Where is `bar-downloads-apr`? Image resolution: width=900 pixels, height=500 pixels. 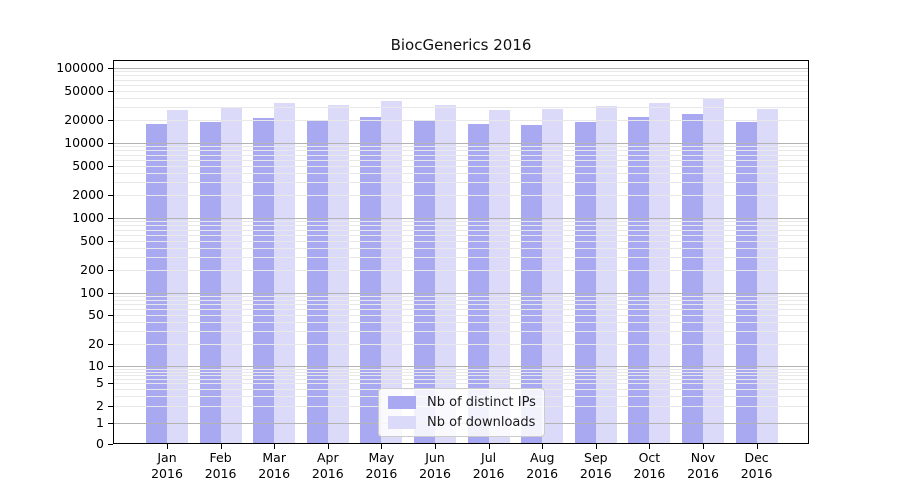
bar-downloads-apr is located at coordinates (338, 274).